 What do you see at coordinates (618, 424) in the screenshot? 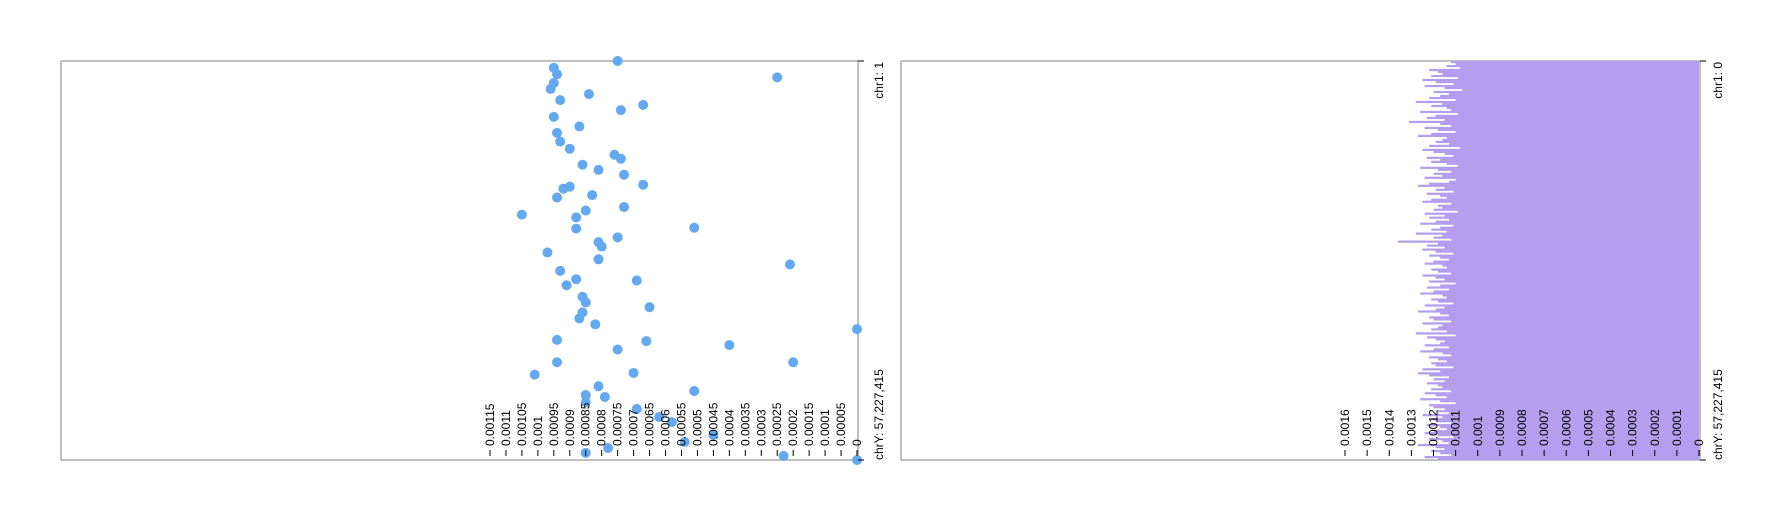
I see `scatter-value-tick-label: 0.00075` at bounding box center [618, 424].